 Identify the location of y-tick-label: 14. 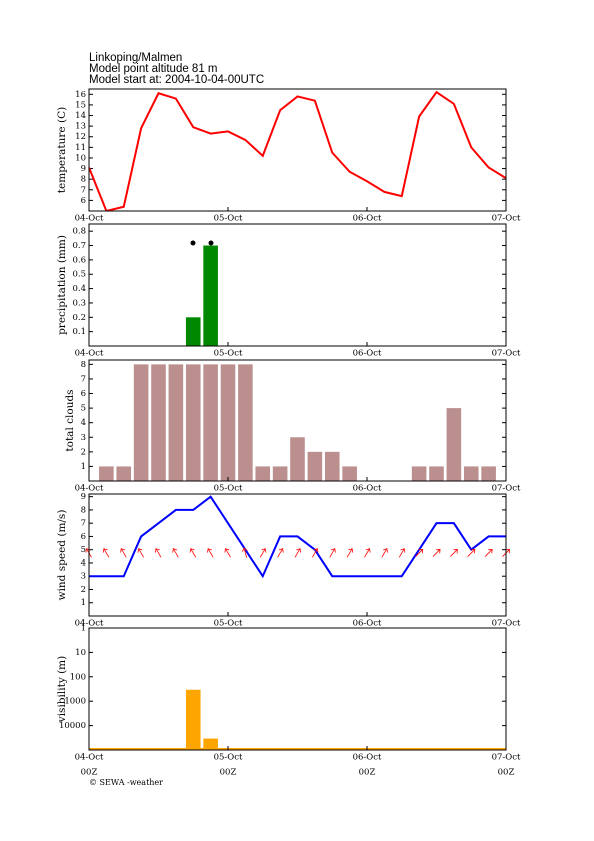
(80, 116).